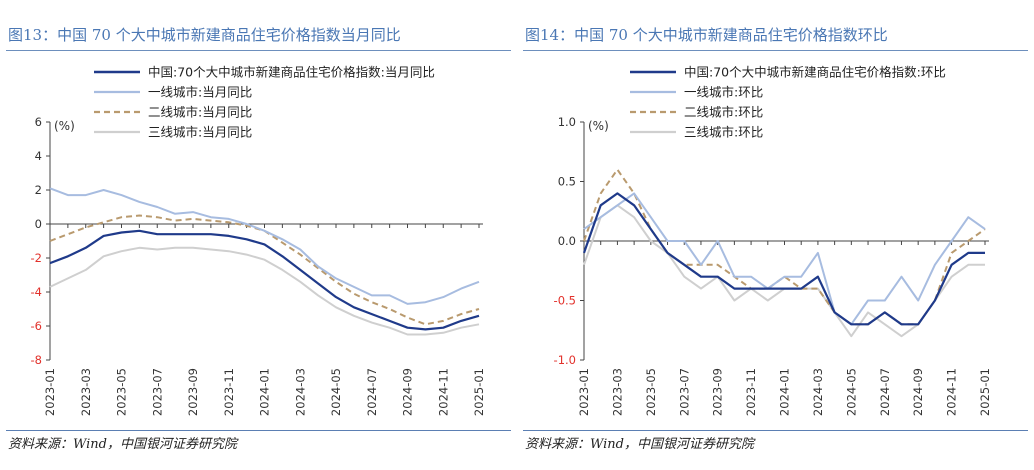 The width and height of the screenshot is (1034, 470). What do you see at coordinates (38, 156) in the screenshot?
I see `y-tick-label-4: 4` at bounding box center [38, 156].